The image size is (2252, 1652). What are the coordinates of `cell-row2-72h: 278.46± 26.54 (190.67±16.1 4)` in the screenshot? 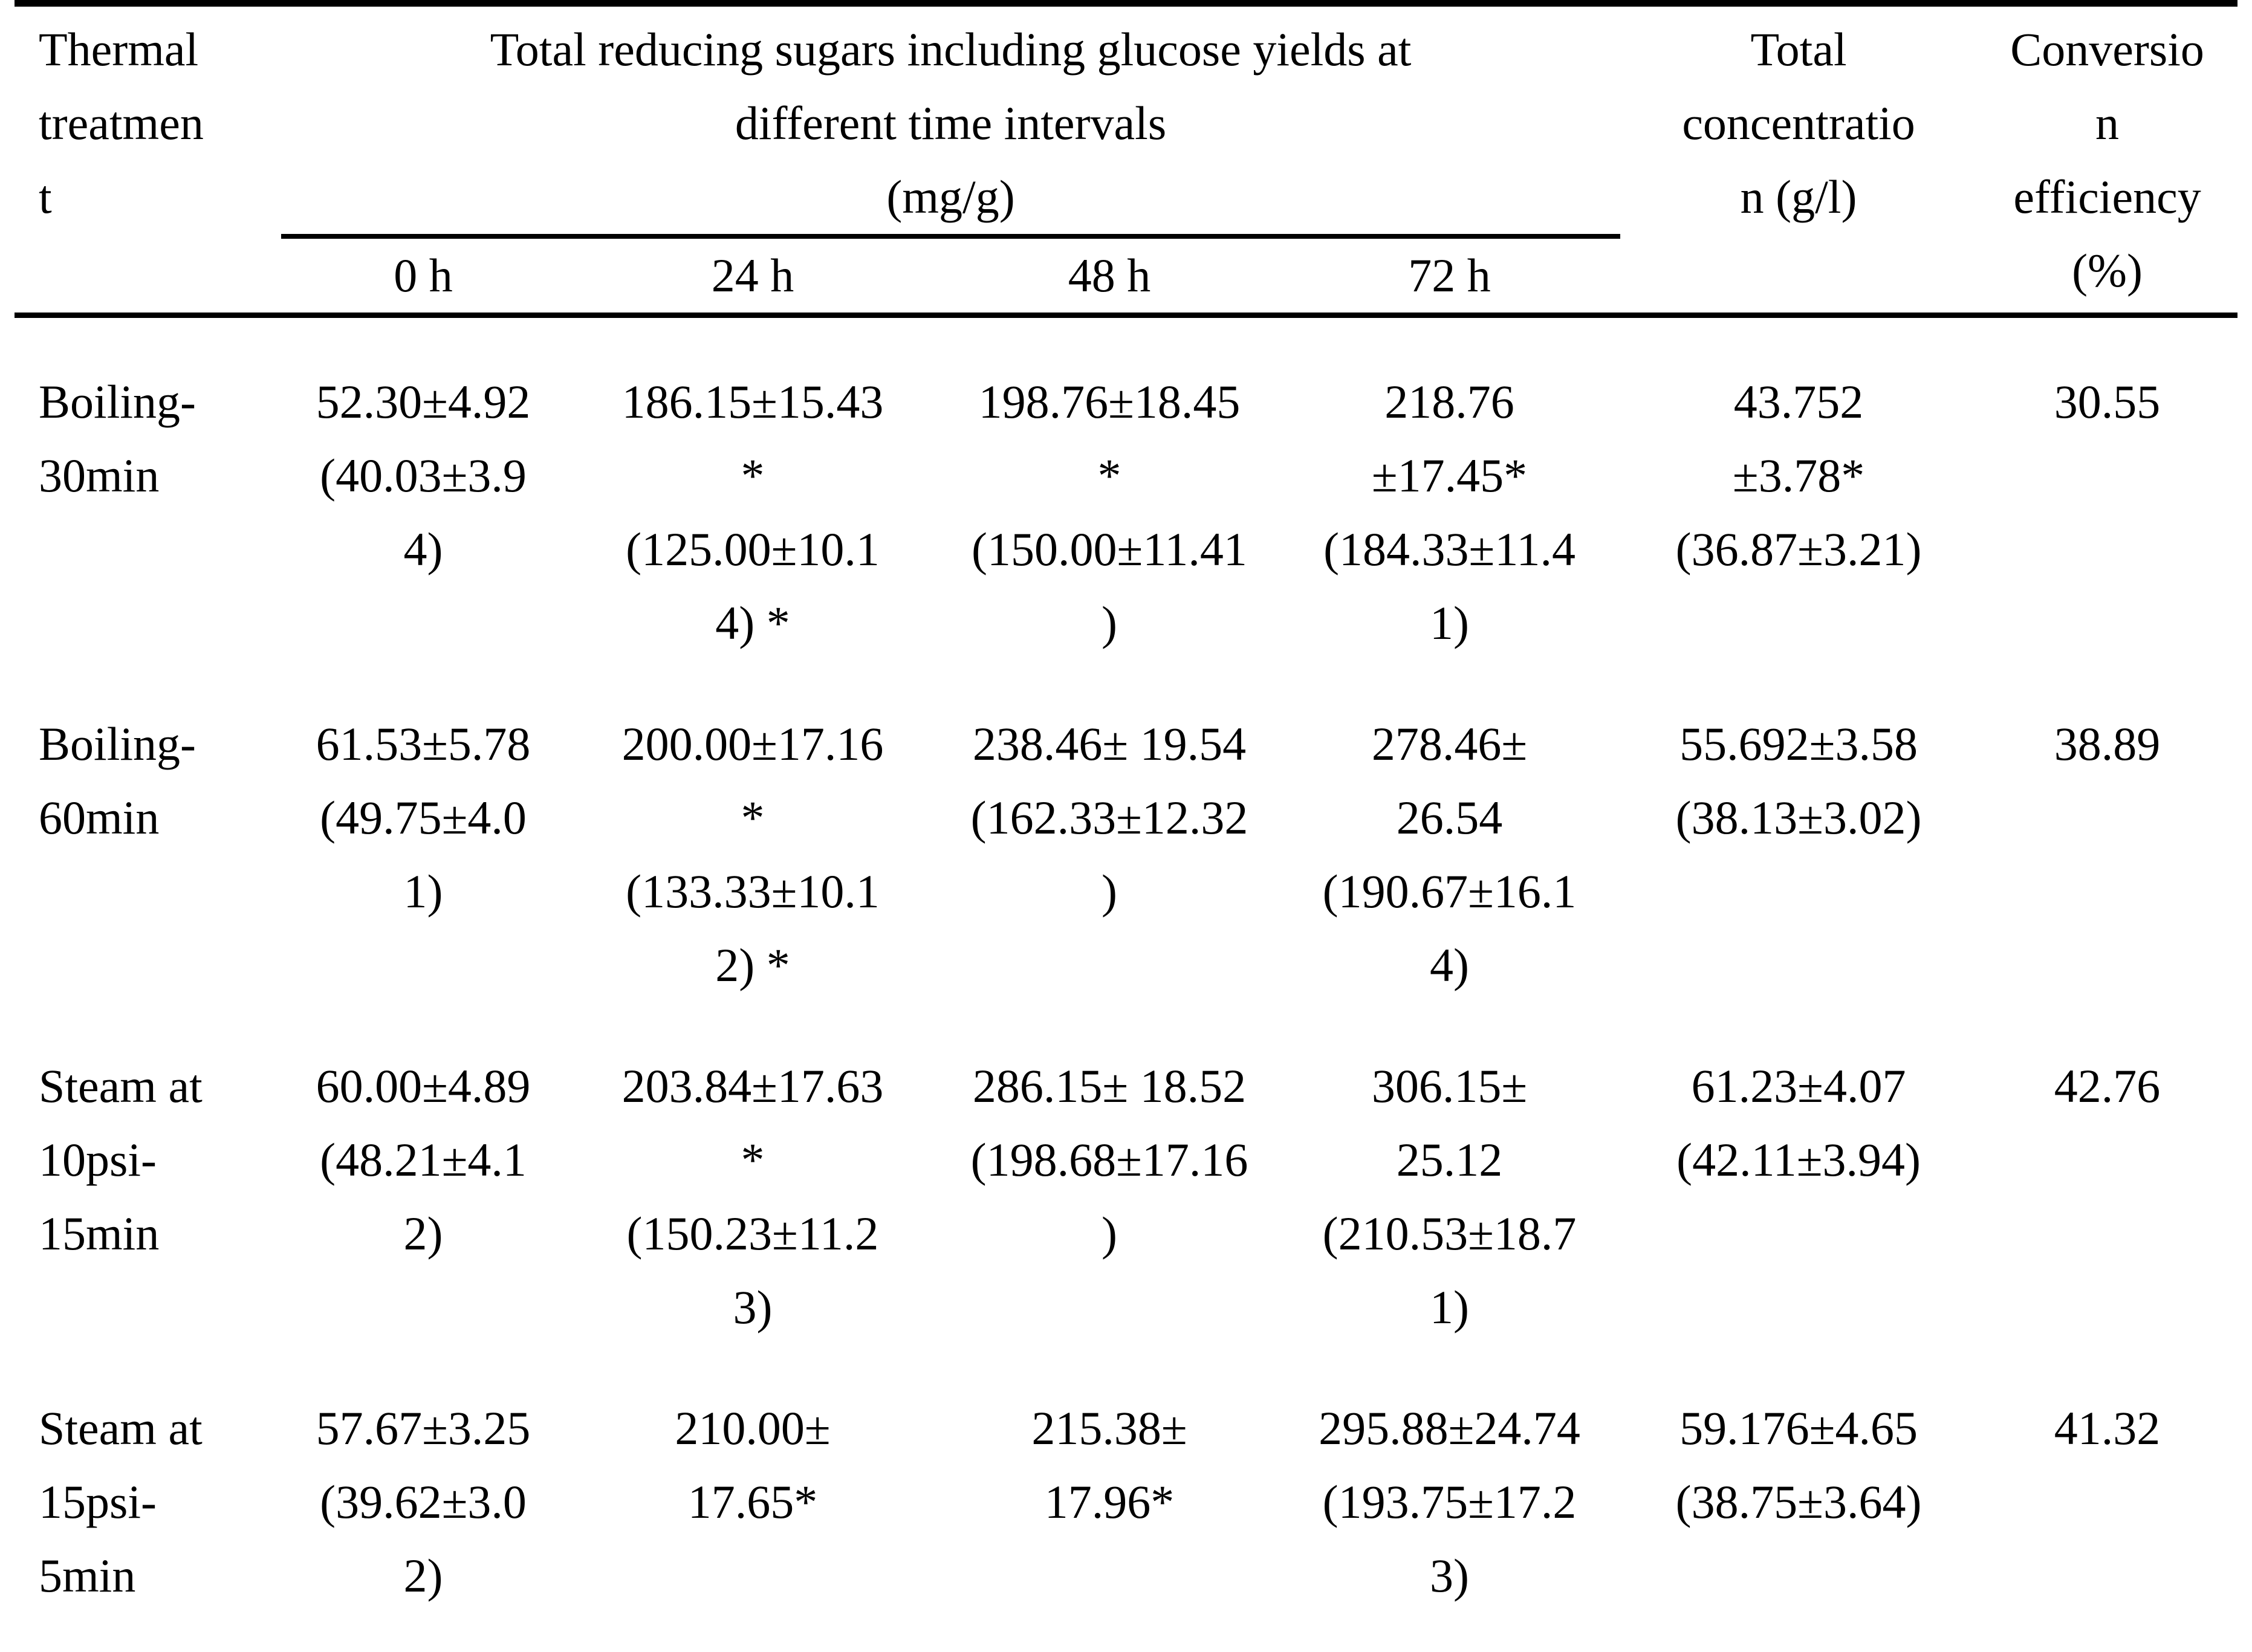 It's located at (1449, 854).